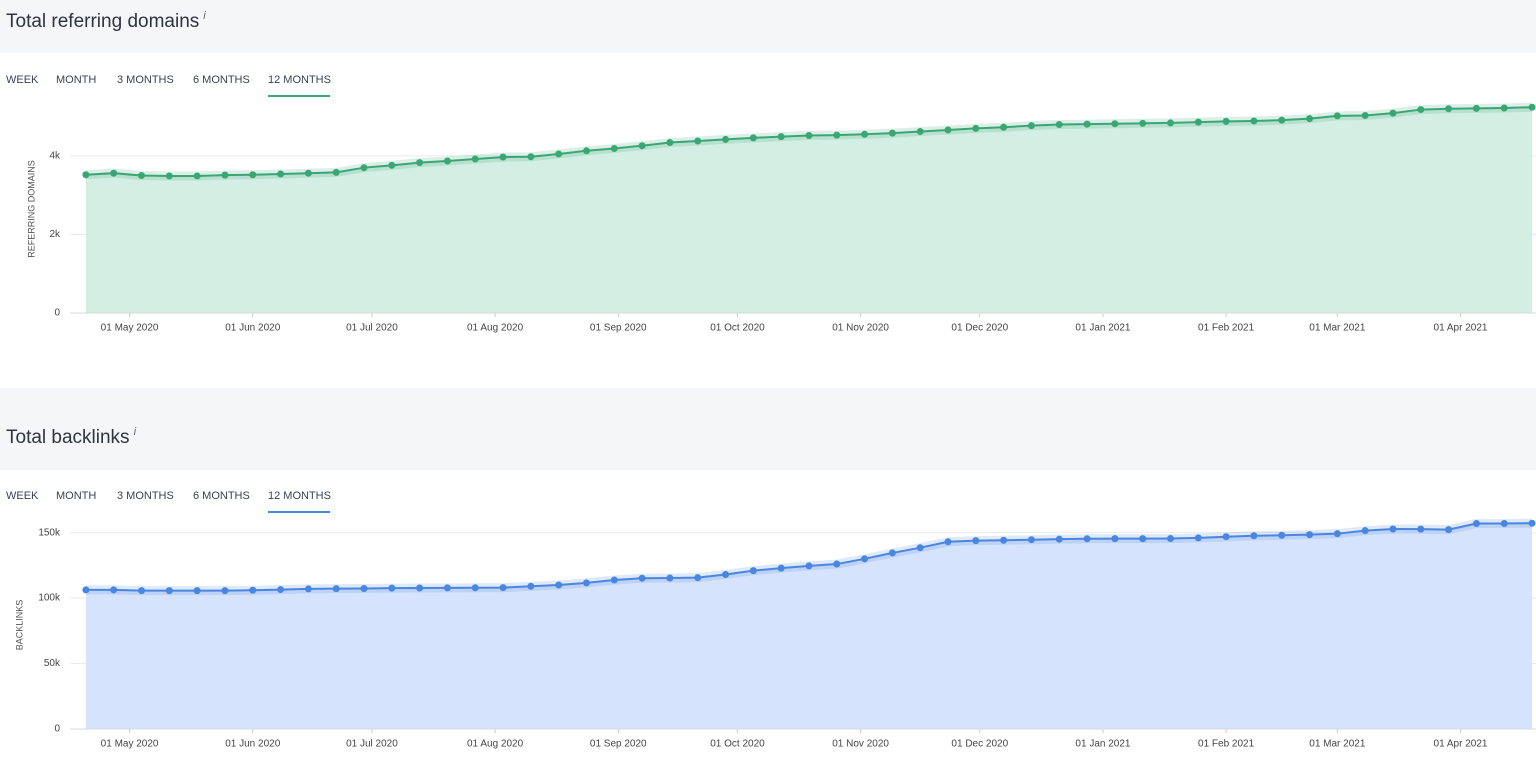 Image resolution: width=1536 pixels, height=762 pixels. I want to click on y-tick-label: 4k, so click(55, 156).